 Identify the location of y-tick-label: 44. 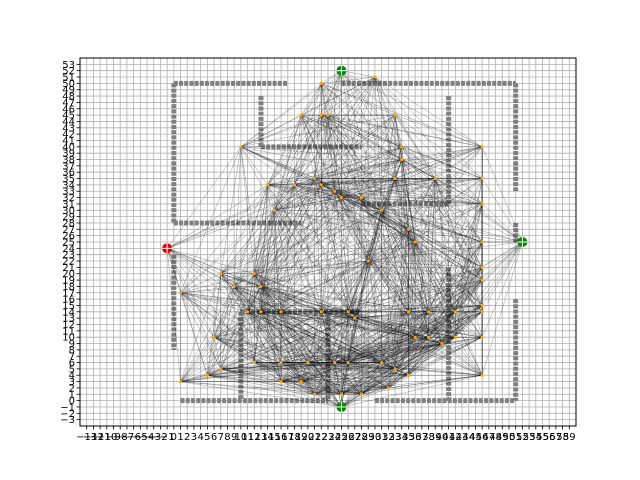
(68, 122).